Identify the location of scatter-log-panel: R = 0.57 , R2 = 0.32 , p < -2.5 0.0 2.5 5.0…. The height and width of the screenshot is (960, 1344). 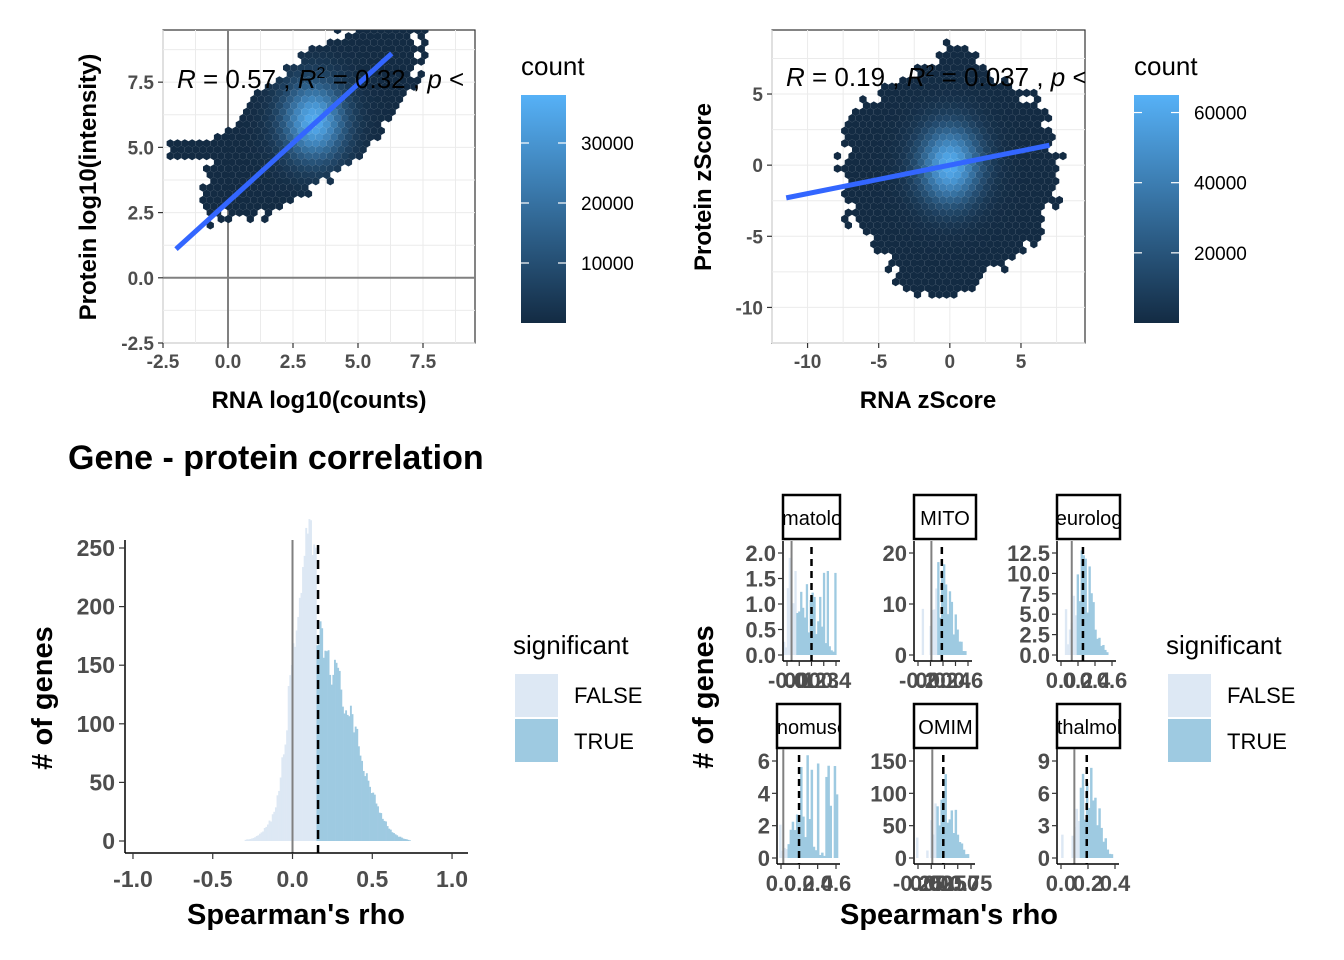
(275, 221).